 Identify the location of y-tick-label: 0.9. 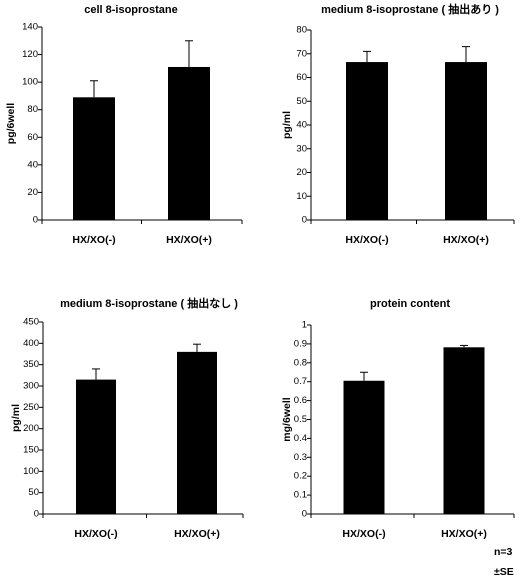
(300, 343).